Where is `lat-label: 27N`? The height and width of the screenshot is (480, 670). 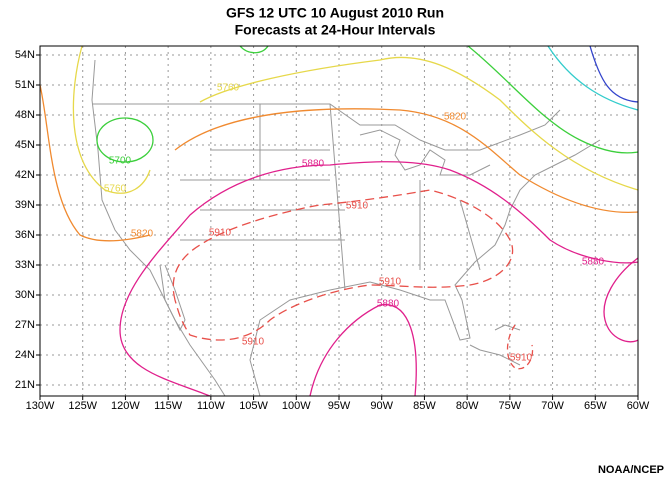
lat-label: 27N is located at coordinates (25, 325).